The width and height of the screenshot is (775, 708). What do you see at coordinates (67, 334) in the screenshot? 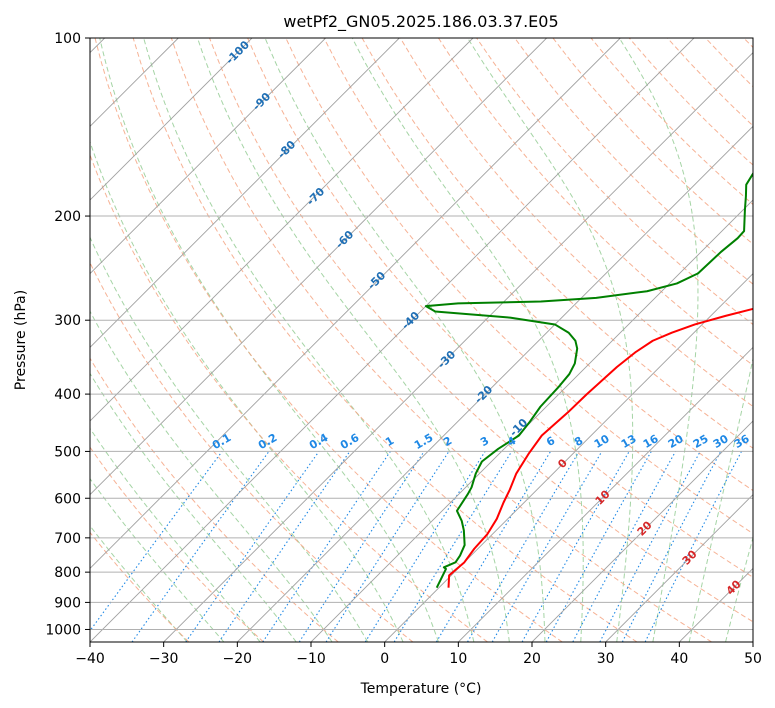
I see `y-axis: 100 200 300 400 500 600 700 800 900 1000` at bounding box center [67, 334].